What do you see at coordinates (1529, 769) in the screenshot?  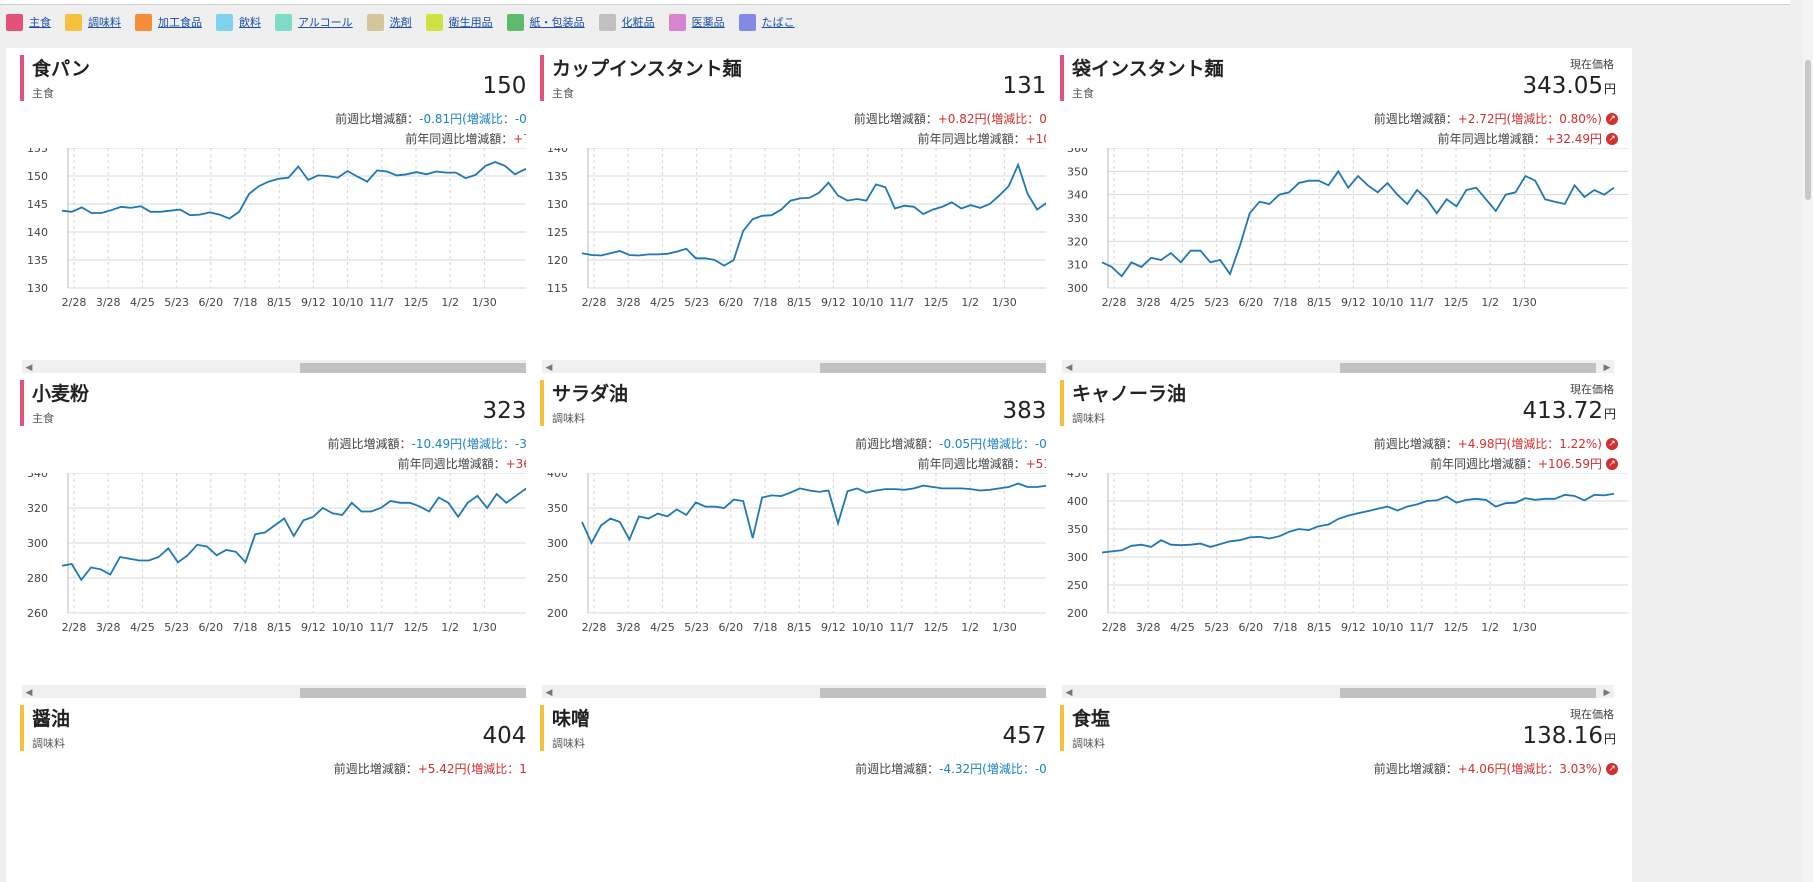 I see `weekly-change-value: +4.06円(増減比：3.03%)` at bounding box center [1529, 769].